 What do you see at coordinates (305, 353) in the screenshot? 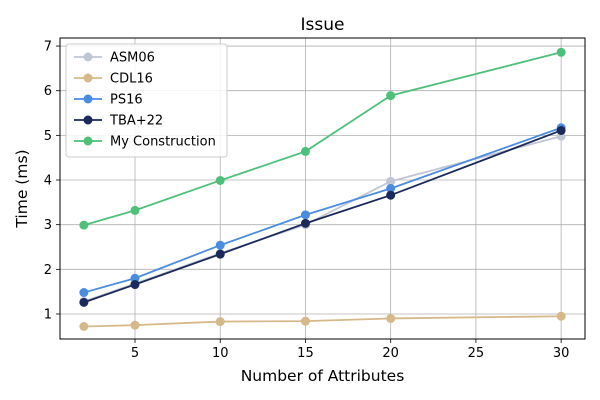
I see `x-tick-label: 15` at bounding box center [305, 353].